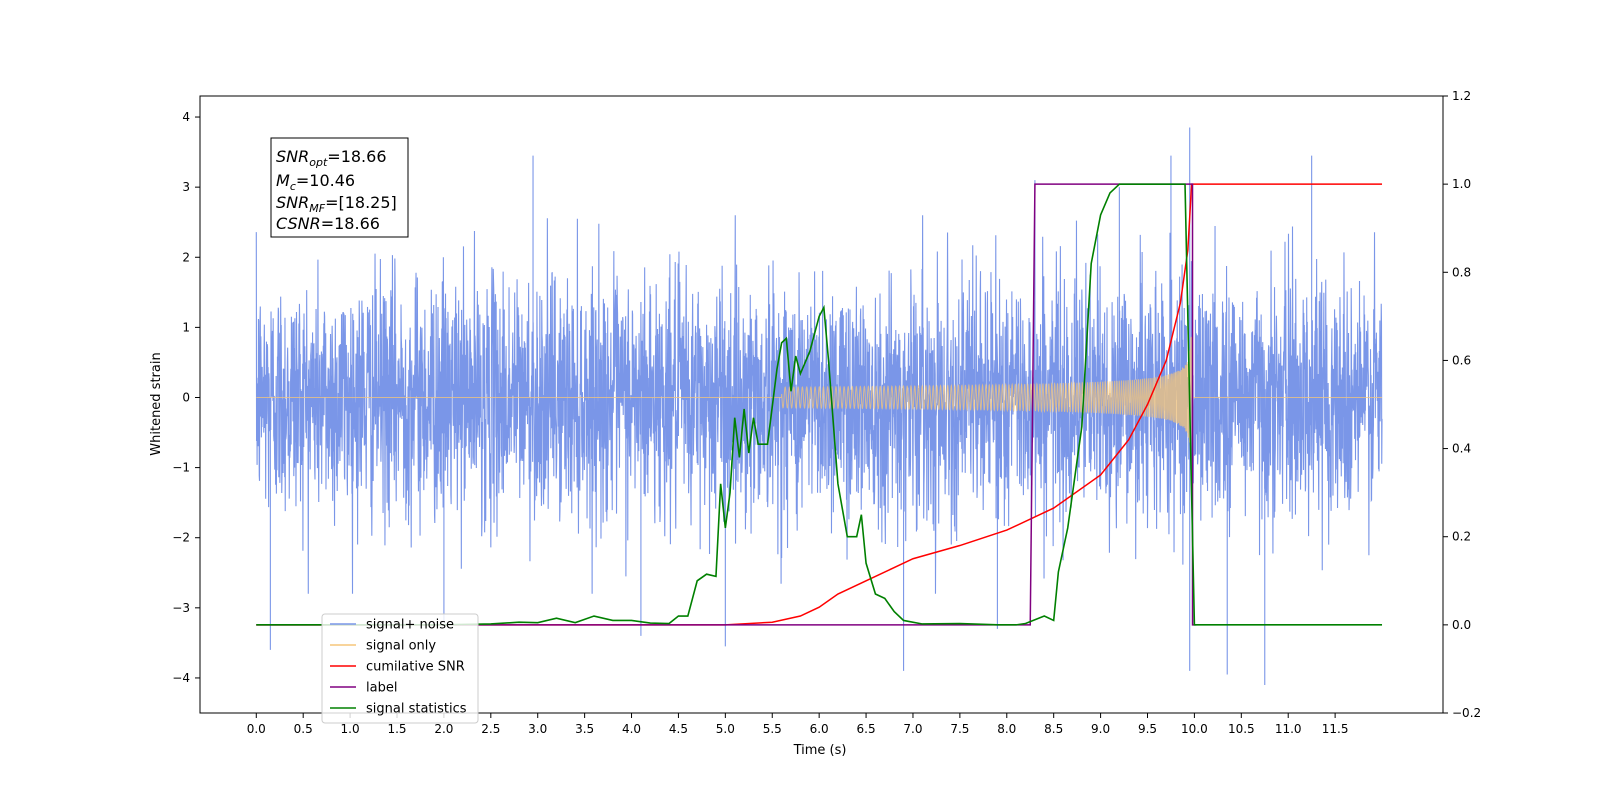 The image size is (1600, 800). What do you see at coordinates (256, 729) in the screenshot?
I see `x-tick-label: 0.0` at bounding box center [256, 729].